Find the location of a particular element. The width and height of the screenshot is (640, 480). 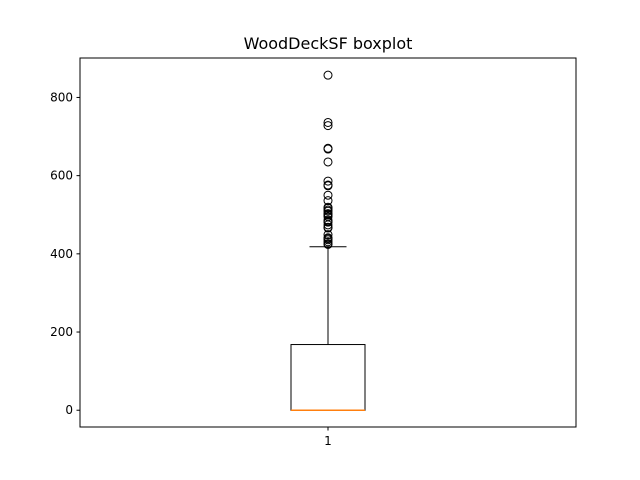

y-tick-label: 800 is located at coordinates (61, 97).